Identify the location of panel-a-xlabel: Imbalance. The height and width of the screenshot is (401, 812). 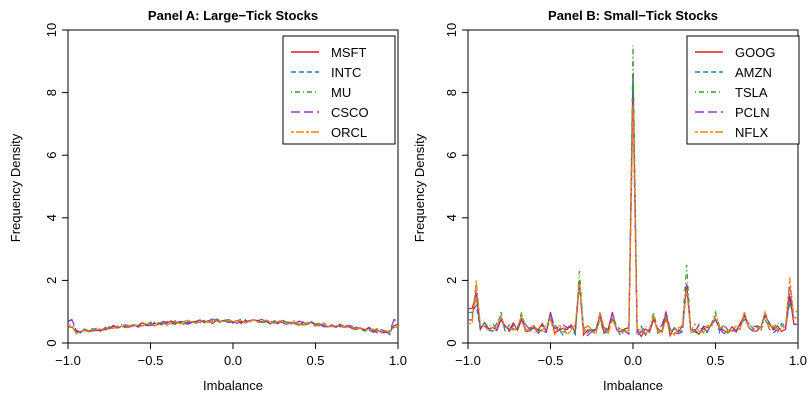
(233, 385).